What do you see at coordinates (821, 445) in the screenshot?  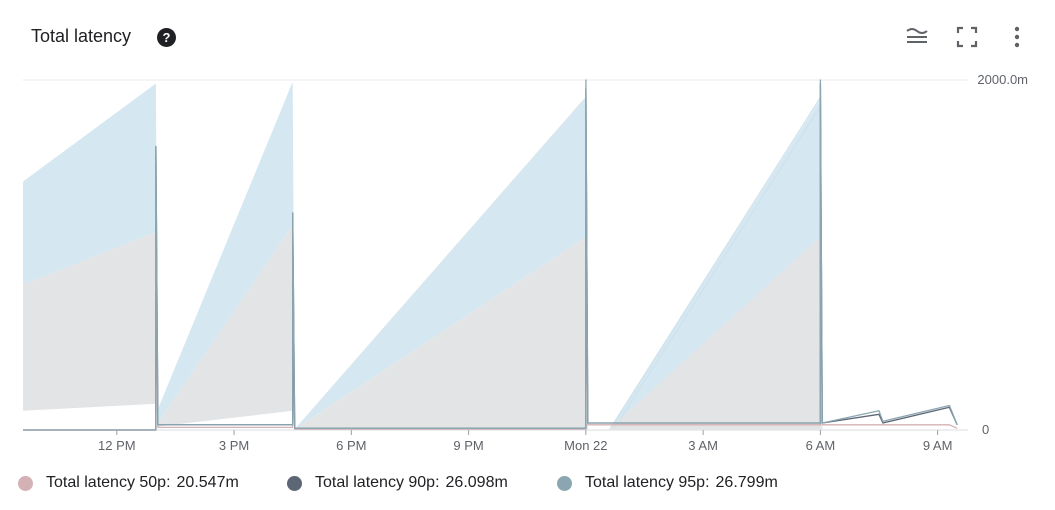 I see `x-tick-label: 6 AM` at bounding box center [821, 445].